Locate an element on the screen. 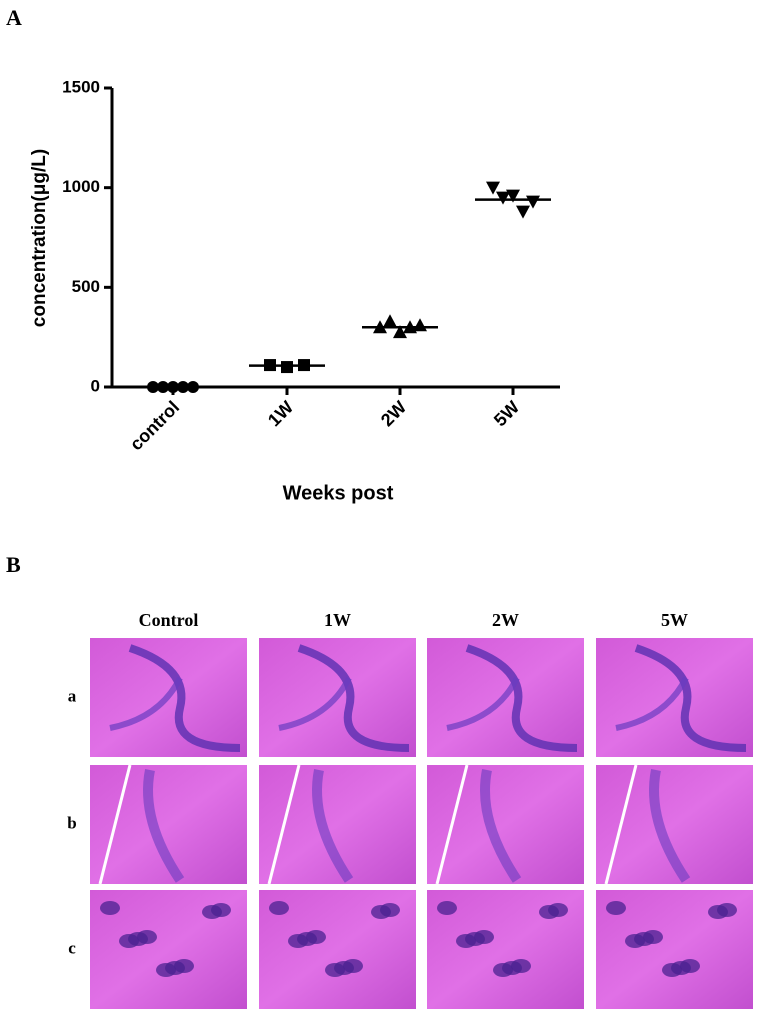 Image resolution: width=764 pixels, height=1020 pixels. x-tick-label: 1W is located at coordinates (280, 413).